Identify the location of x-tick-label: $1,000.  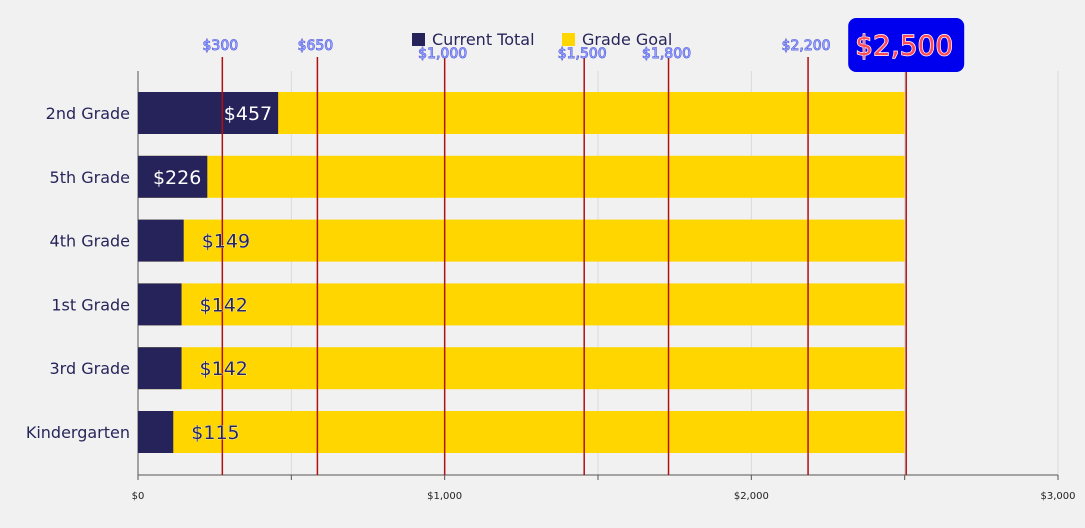
(444, 496).